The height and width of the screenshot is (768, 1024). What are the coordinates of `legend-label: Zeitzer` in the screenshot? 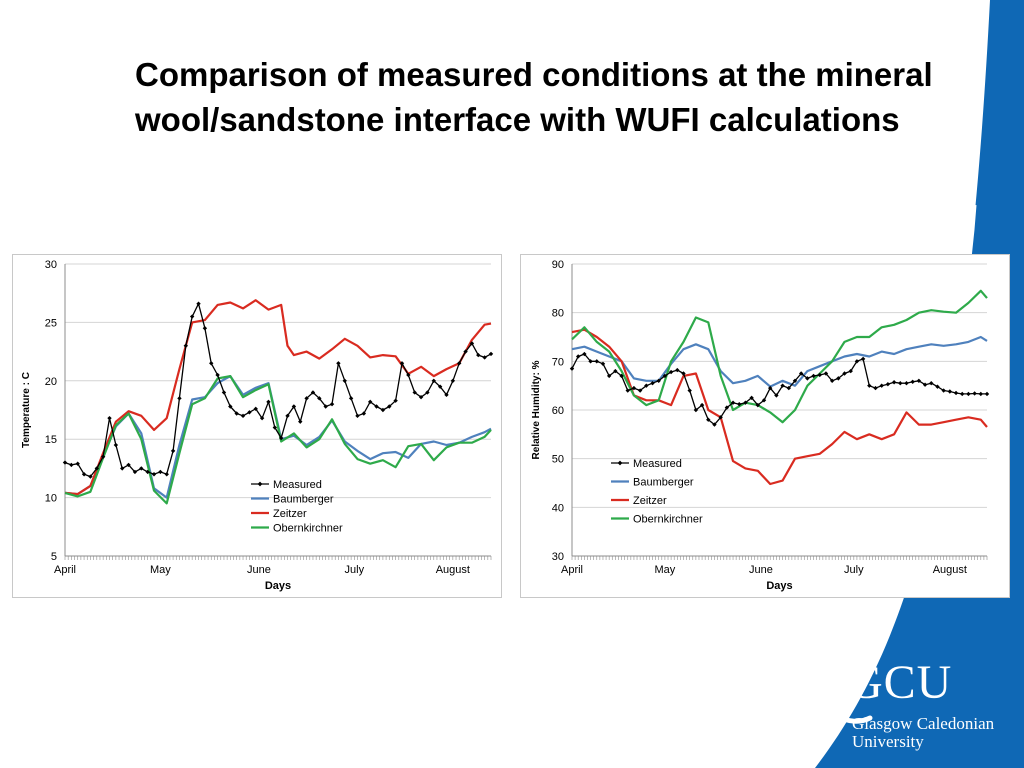 It's located at (290, 514).